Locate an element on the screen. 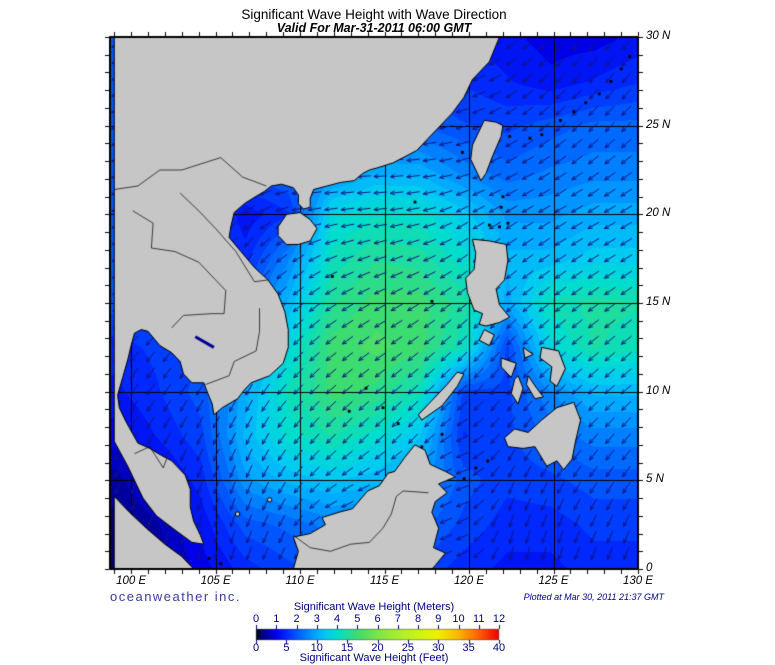 This screenshot has height=665, width=775. legend-feet-tick-label-15: 15 is located at coordinates (347, 648).